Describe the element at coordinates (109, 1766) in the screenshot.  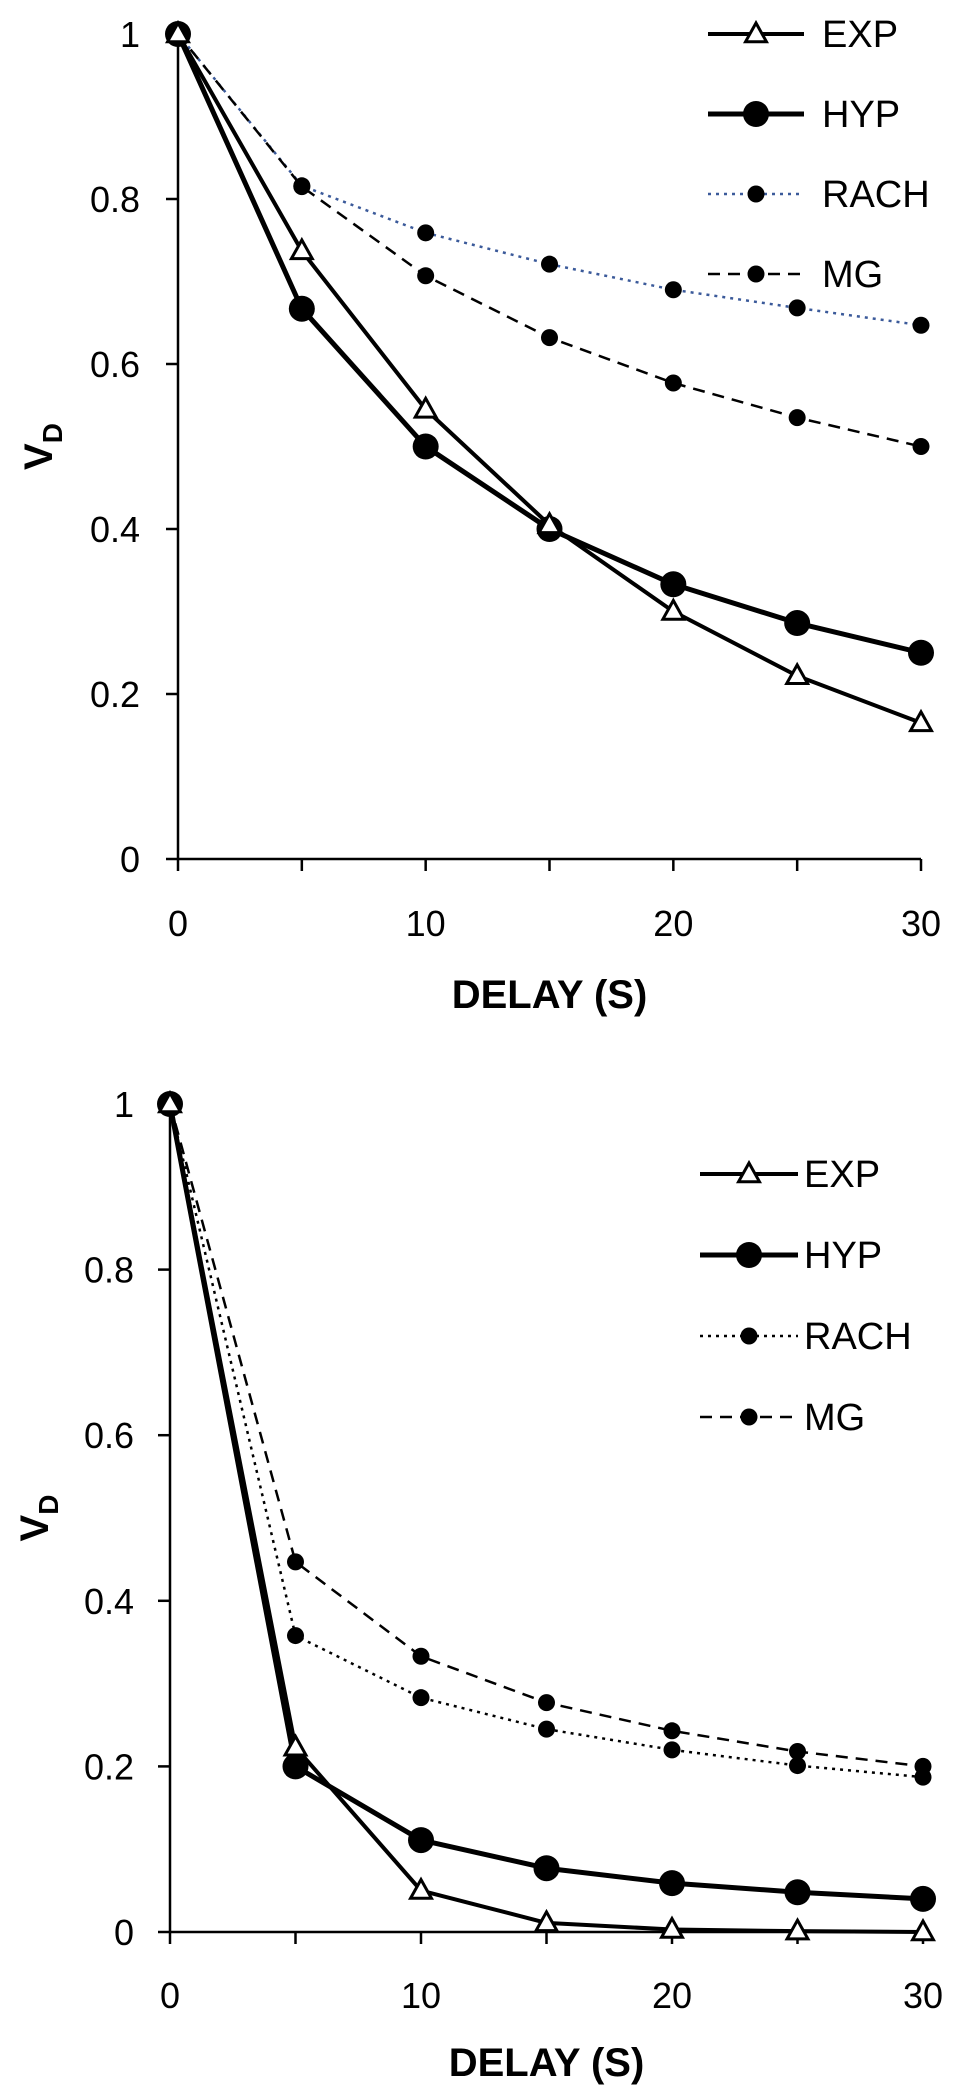
I see `y-tick-label: 0.2` at that location.